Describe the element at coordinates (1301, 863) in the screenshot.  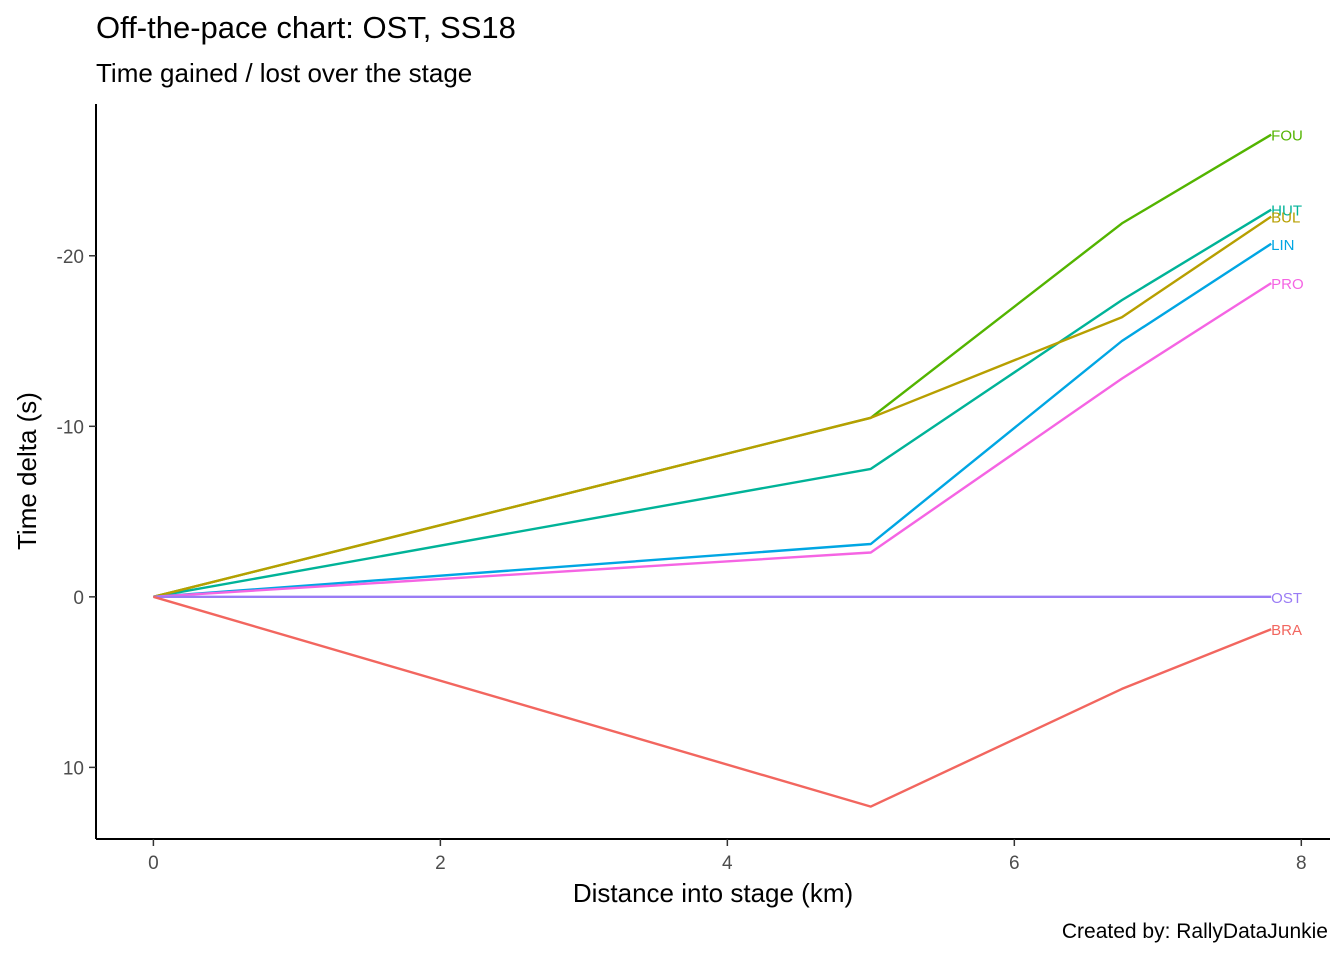
I see `x-tick-label: 8` at that location.